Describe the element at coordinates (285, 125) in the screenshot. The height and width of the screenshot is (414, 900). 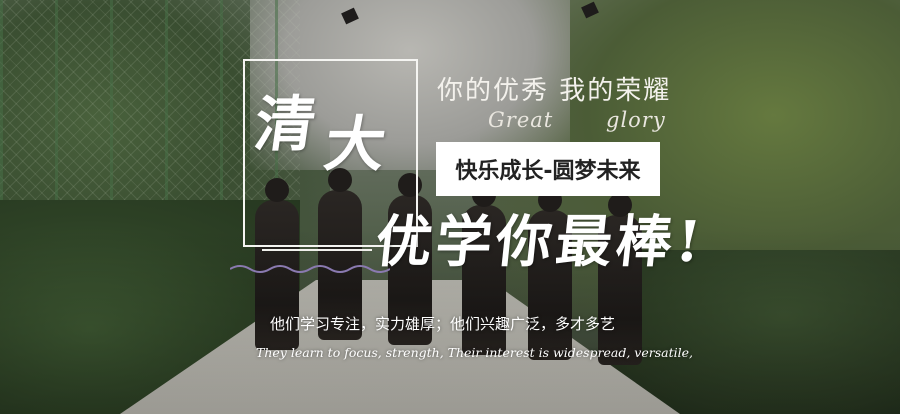
I see `title-char-1: 清` at that location.